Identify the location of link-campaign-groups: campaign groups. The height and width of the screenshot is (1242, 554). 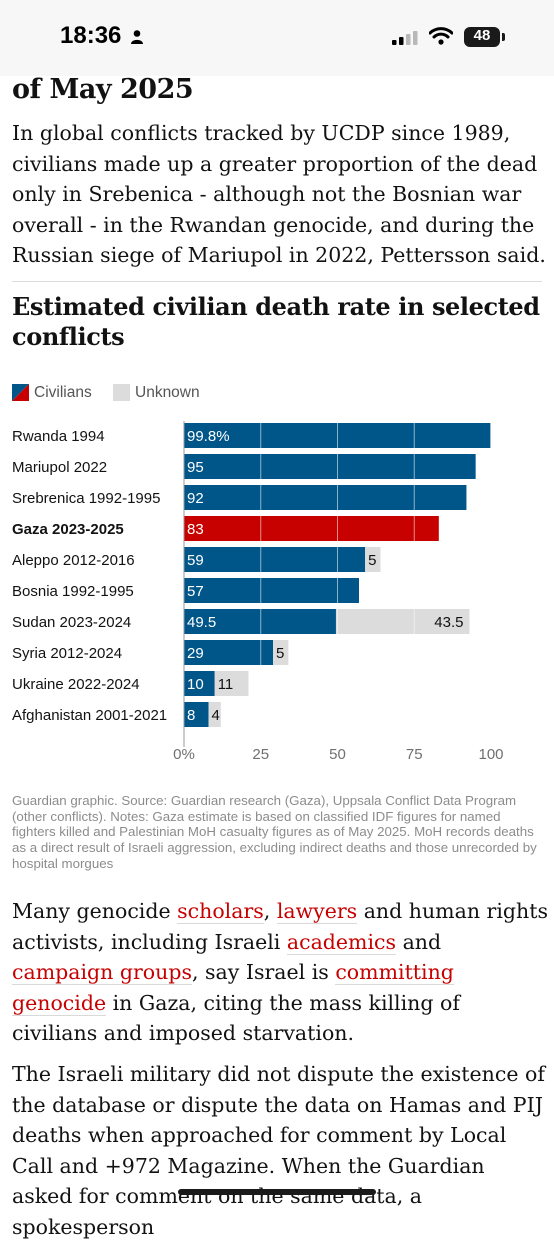
(102, 972).